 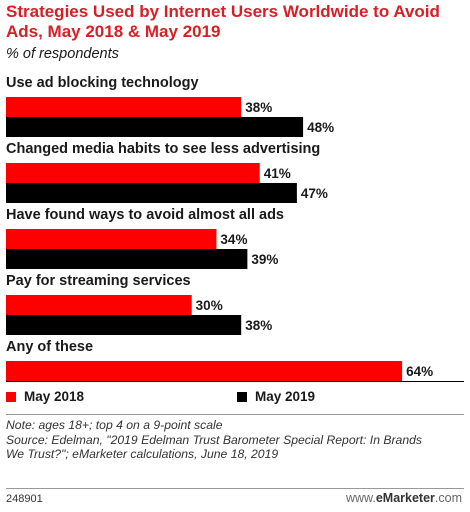 I want to click on category-label-any-of-these: Any of these, so click(x=49, y=347).